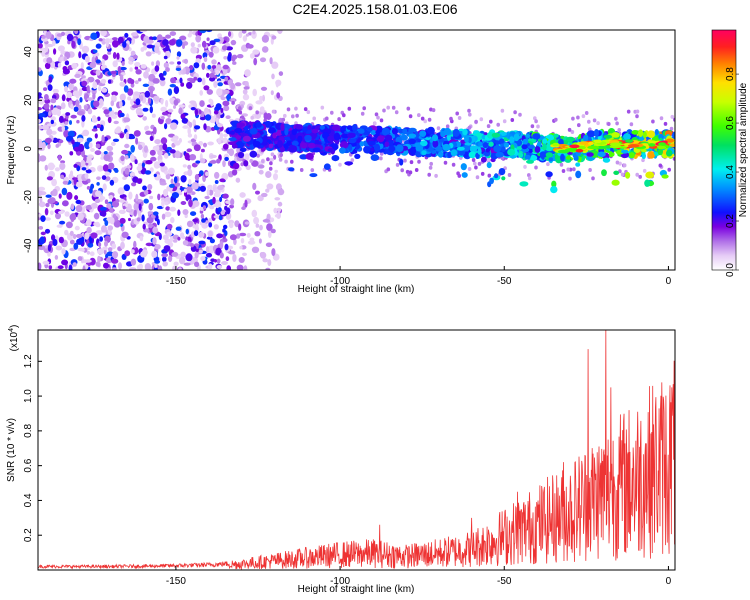 The height and width of the screenshot is (600, 750). What do you see at coordinates (730, 221) in the screenshot?
I see `colorbar-tick-label: 0.2` at bounding box center [730, 221].